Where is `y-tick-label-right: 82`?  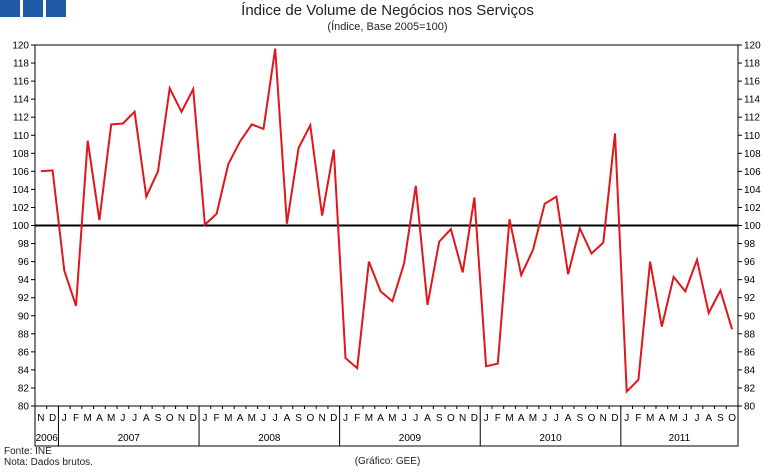
y-tick-label-right: 82 is located at coordinates (750, 388).